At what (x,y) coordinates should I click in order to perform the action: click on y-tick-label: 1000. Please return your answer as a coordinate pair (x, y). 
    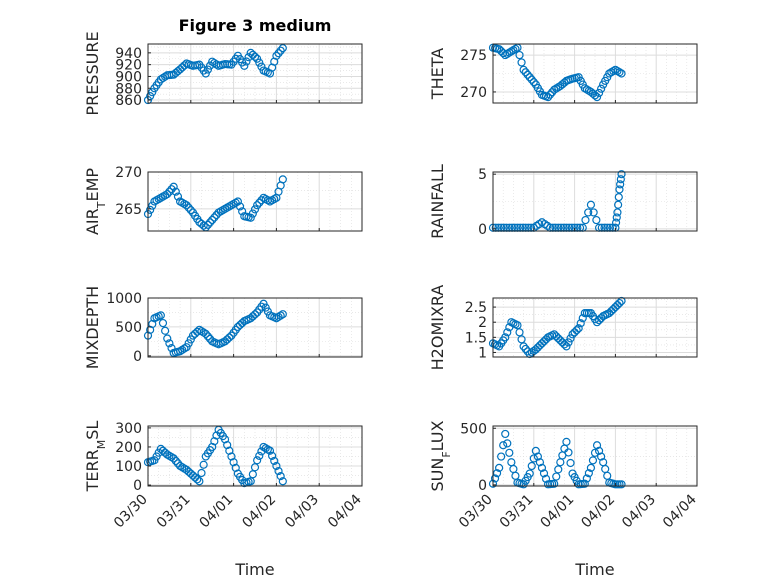
    Looking at the image, I should click on (124, 299).